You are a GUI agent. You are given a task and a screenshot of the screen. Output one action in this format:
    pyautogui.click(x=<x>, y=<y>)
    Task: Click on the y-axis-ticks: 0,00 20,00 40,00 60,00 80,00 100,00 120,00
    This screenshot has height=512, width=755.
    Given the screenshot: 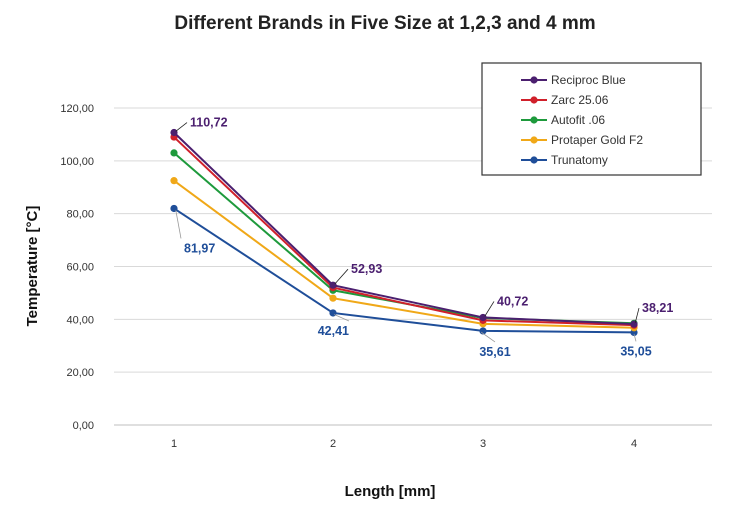 What is the action you would take?
    pyautogui.click(x=77, y=267)
    